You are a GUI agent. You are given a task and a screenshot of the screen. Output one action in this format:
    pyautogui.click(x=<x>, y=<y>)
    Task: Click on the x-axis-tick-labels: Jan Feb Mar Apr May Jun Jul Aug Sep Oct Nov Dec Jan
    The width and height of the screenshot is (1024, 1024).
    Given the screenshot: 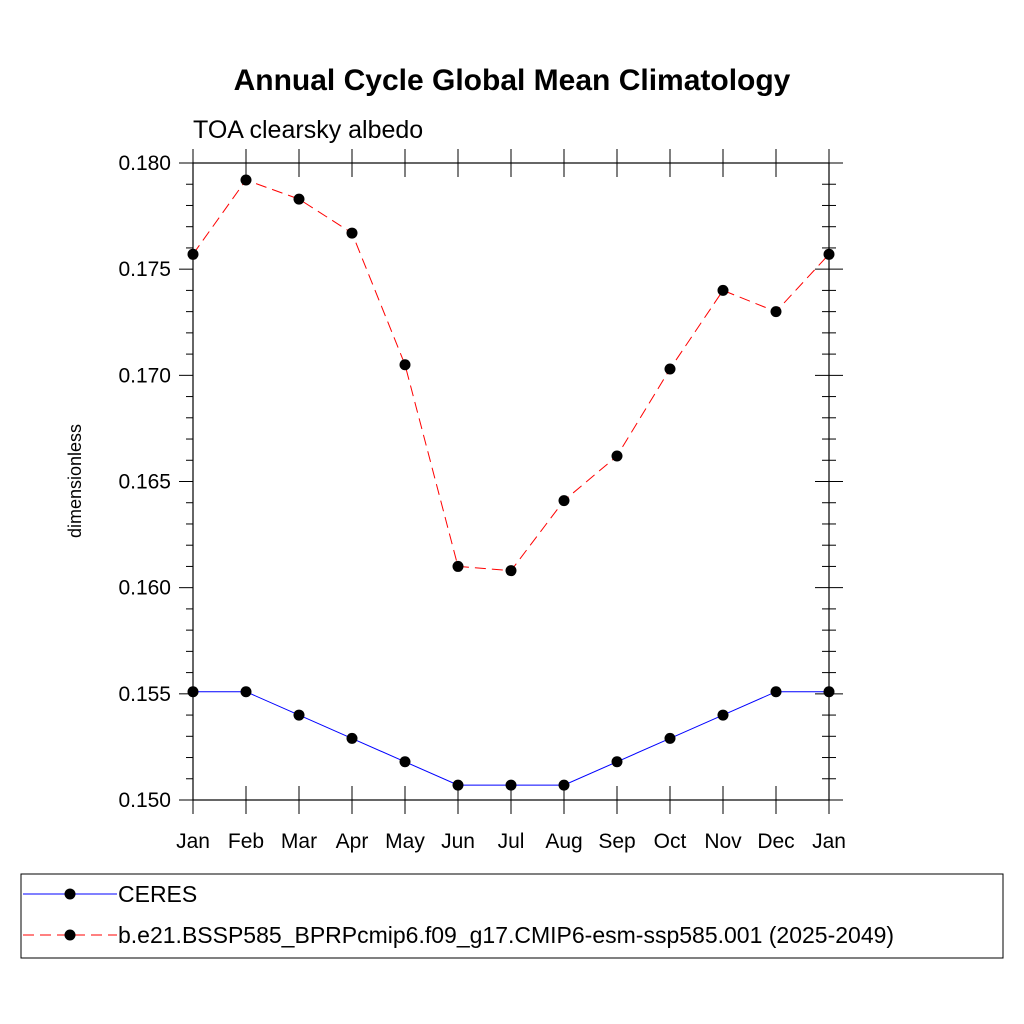 What is the action you would take?
    pyautogui.click(x=511, y=841)
    